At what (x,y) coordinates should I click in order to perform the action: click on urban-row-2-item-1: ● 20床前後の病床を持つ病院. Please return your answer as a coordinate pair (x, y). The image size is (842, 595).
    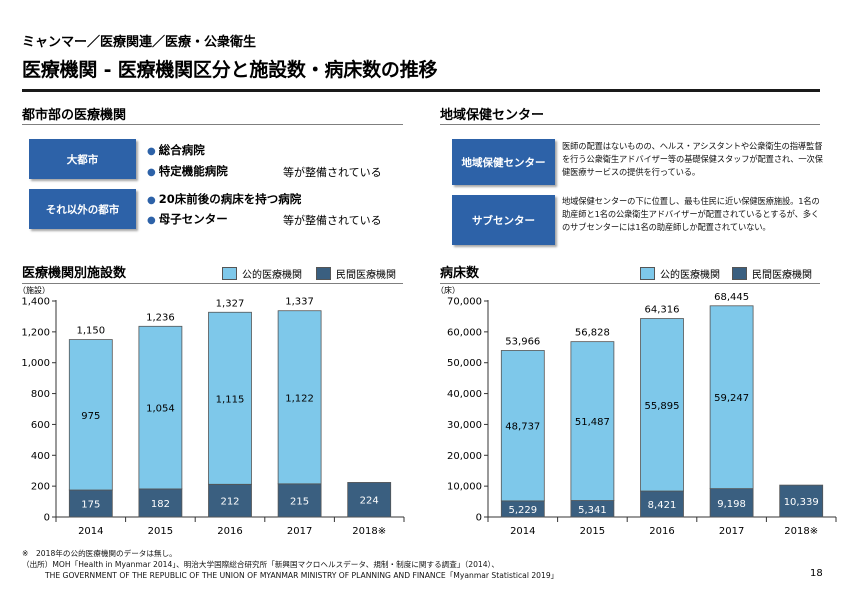
    Looking at the image, I should click on (224, 199).